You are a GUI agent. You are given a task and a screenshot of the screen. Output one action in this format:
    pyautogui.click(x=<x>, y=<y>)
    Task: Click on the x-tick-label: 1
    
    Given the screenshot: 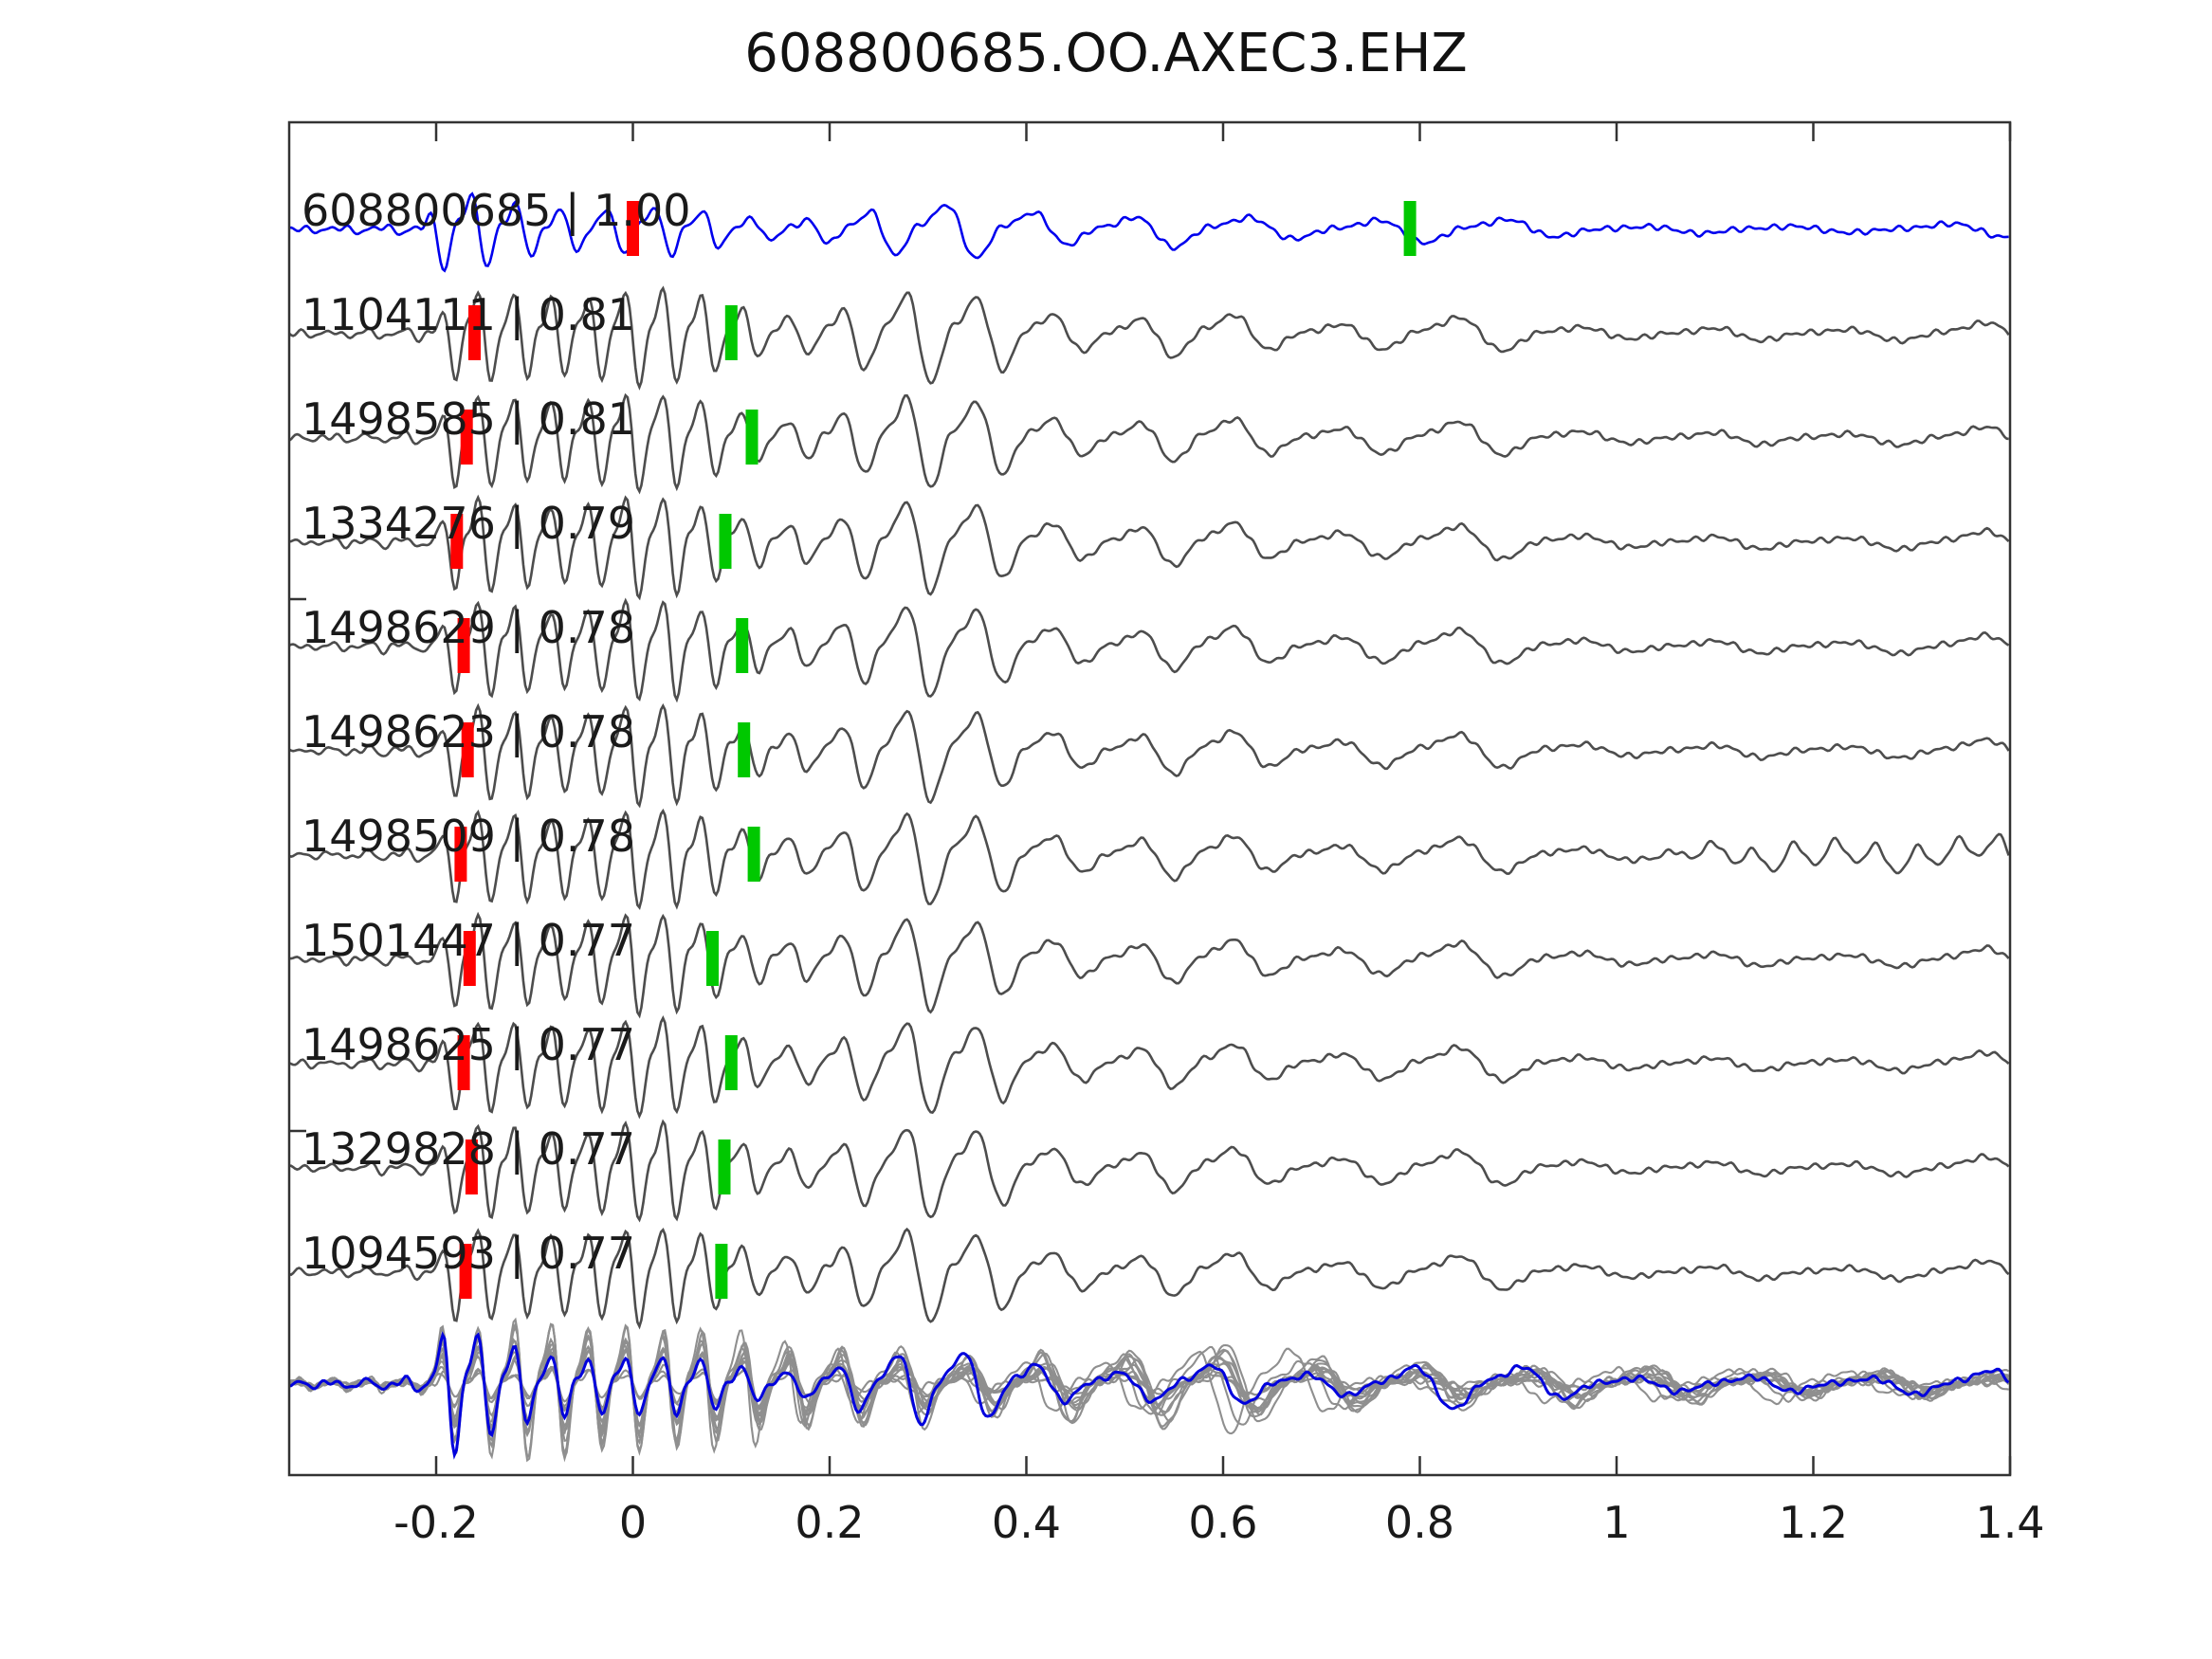 What is the action you would take?
    pyautogui.click(x=1616, y=1522)
    